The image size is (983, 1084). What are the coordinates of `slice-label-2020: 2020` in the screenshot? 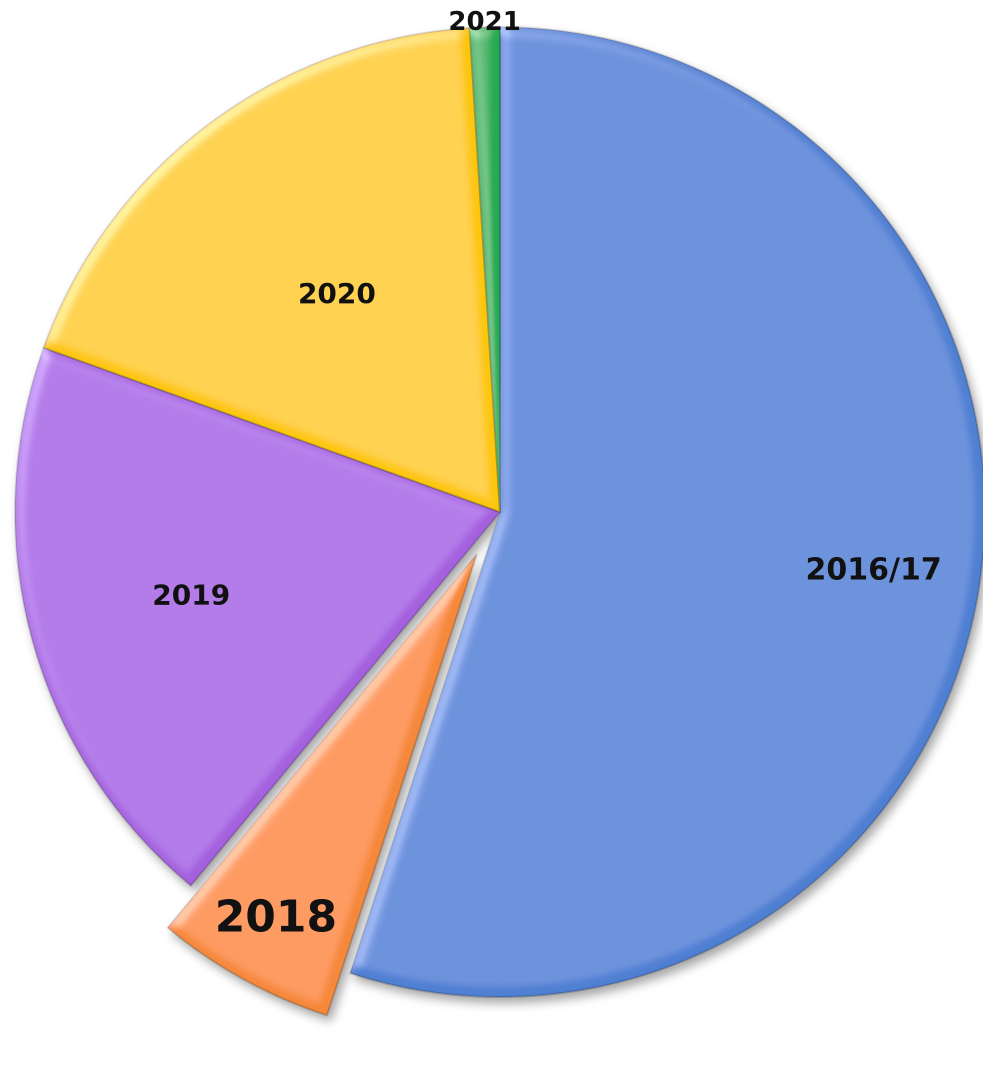 It's located at (337, 293).